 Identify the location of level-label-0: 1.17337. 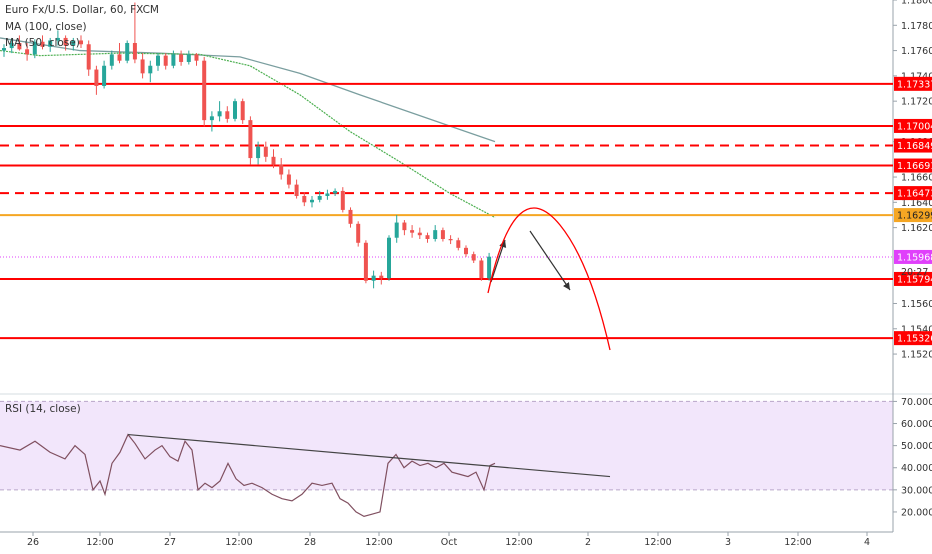
(914, 84).